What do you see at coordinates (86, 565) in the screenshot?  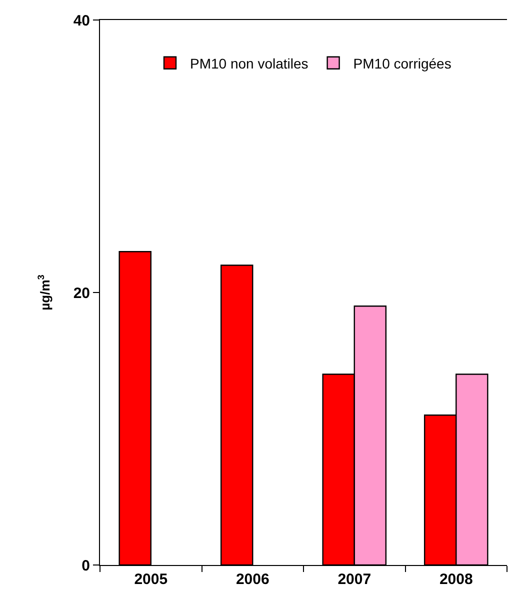 I see `y-tick-label: 0` at bounding box center [86, 565].